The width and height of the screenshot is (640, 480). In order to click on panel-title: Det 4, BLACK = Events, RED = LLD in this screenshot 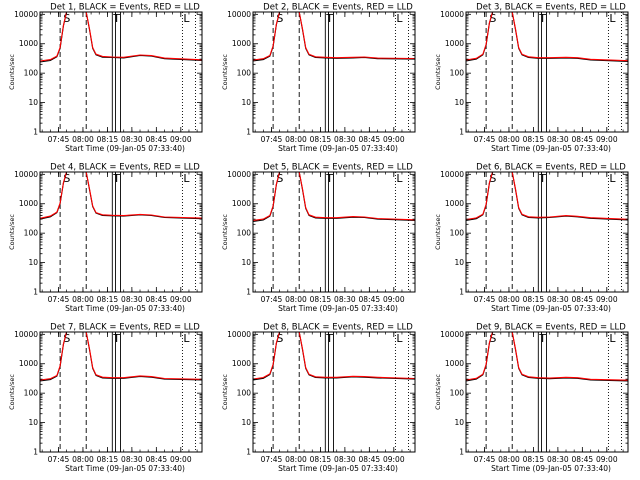, I will do `click(125, 168)`.